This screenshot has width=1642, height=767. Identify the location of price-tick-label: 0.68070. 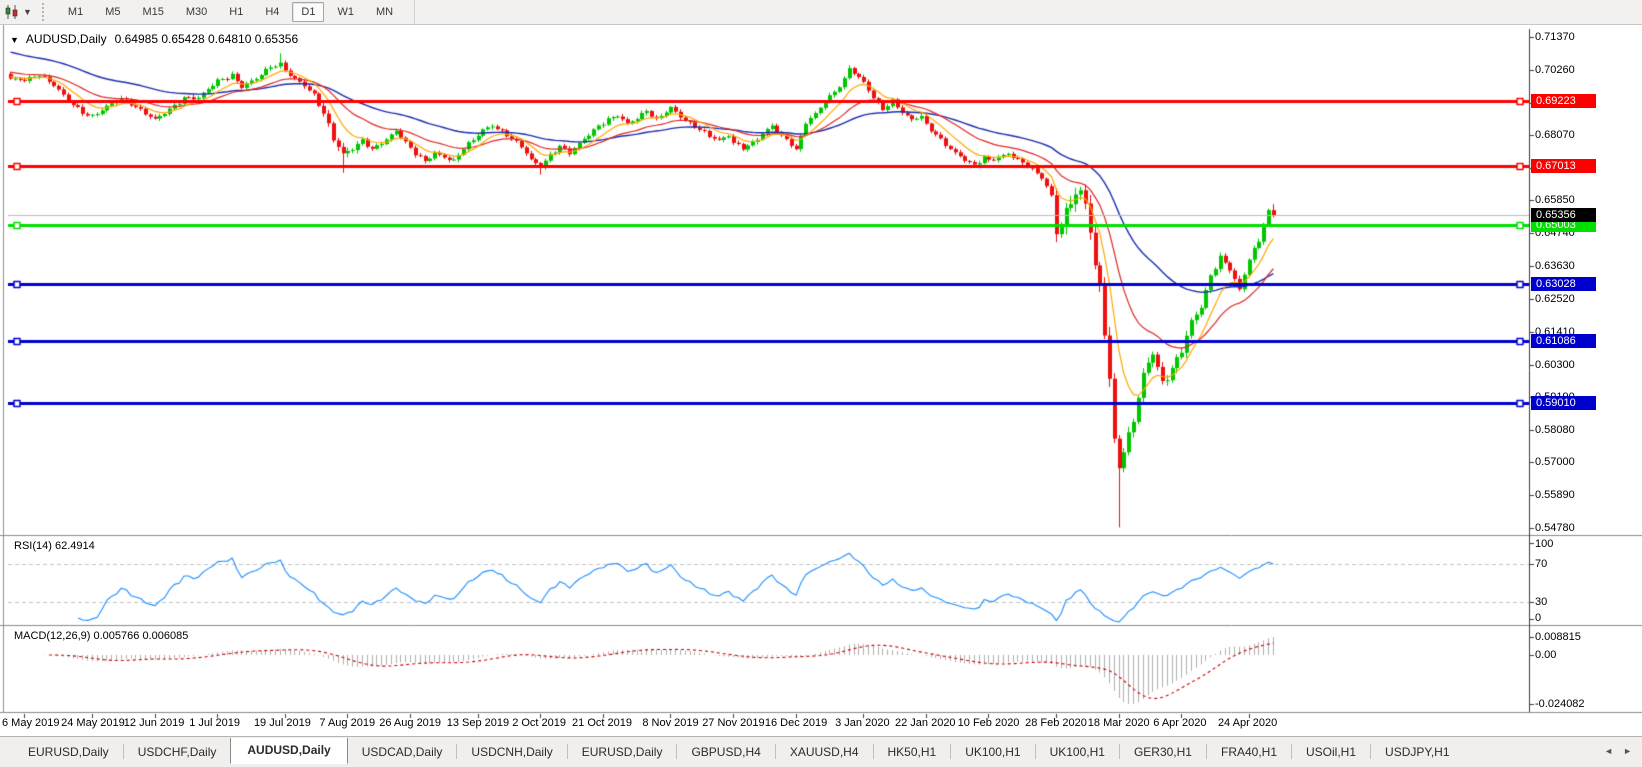
(1555, 134).